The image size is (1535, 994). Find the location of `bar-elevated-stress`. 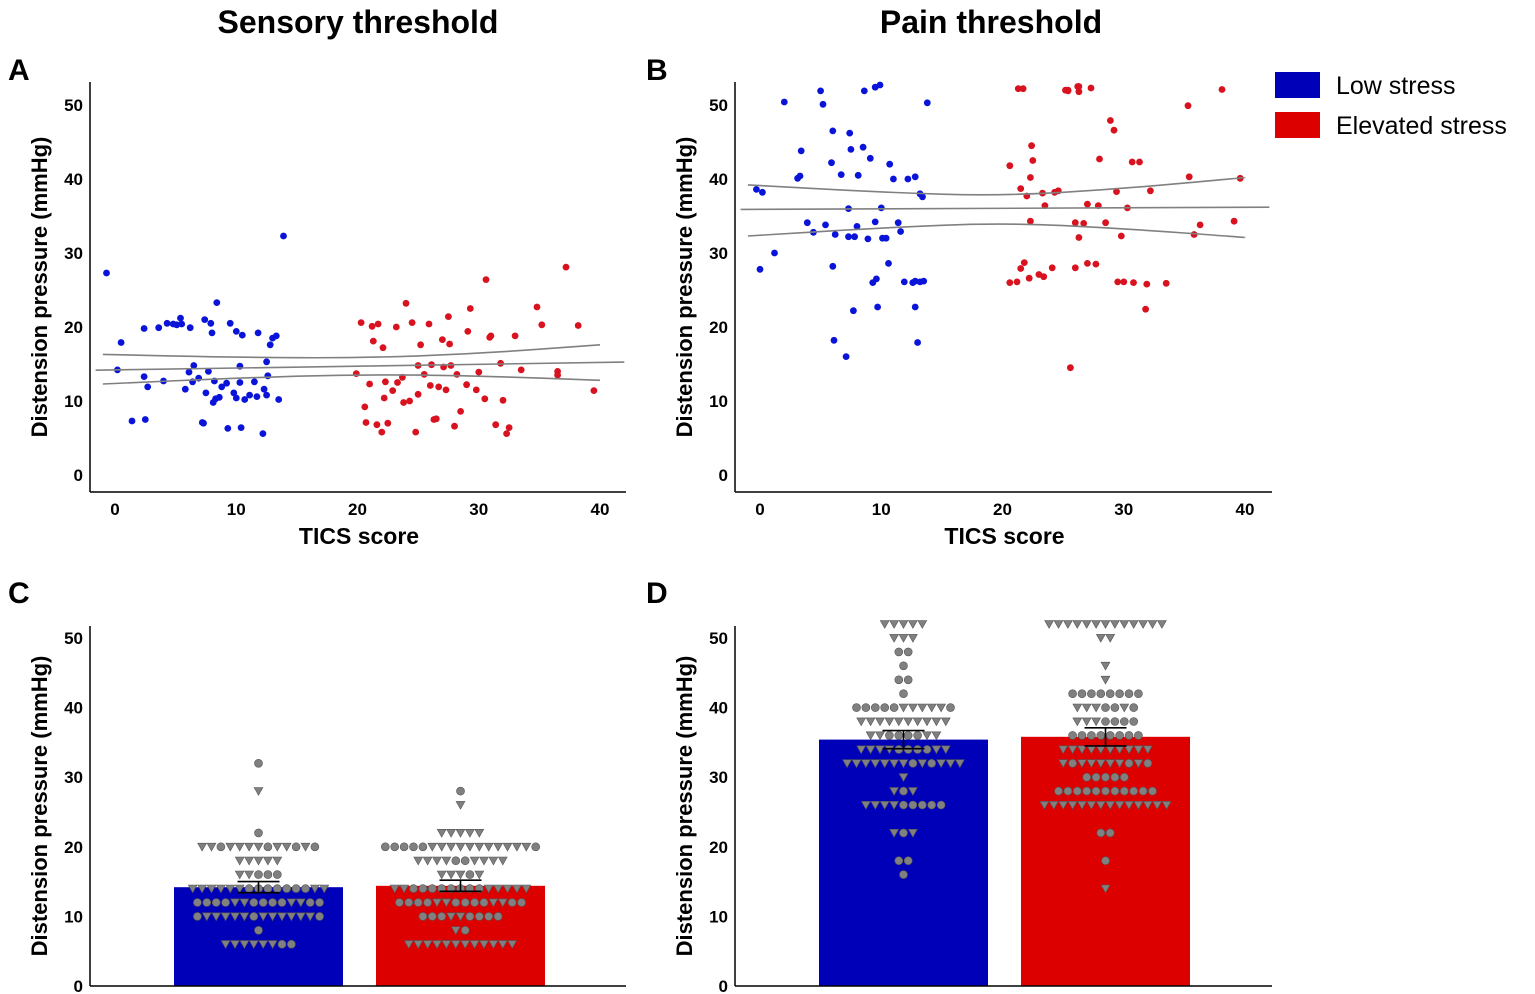

bar-elevated-stress is located at coordinates (460, 935).